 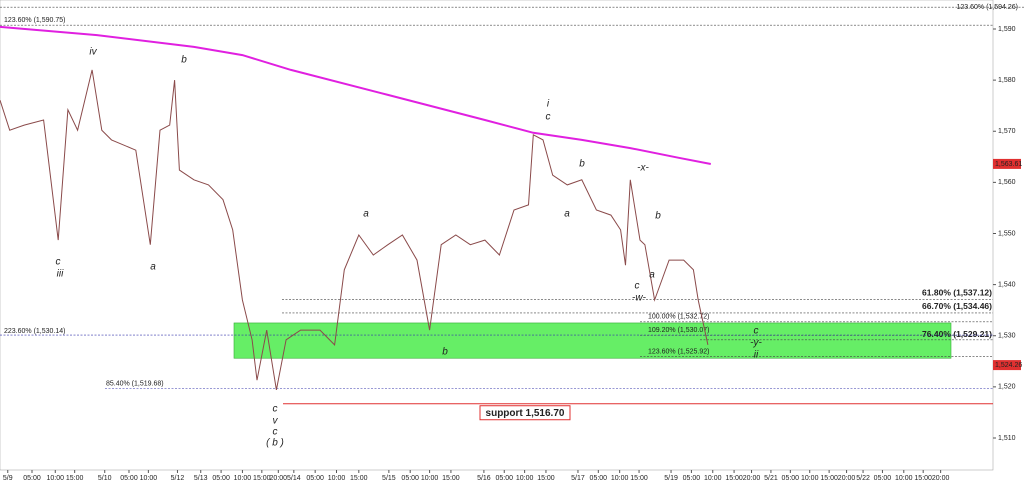 What do you see at coordinates (178, 478) in the screenshot?
I see `x-tick-label: 5/12` at bounding box center [178, 478].